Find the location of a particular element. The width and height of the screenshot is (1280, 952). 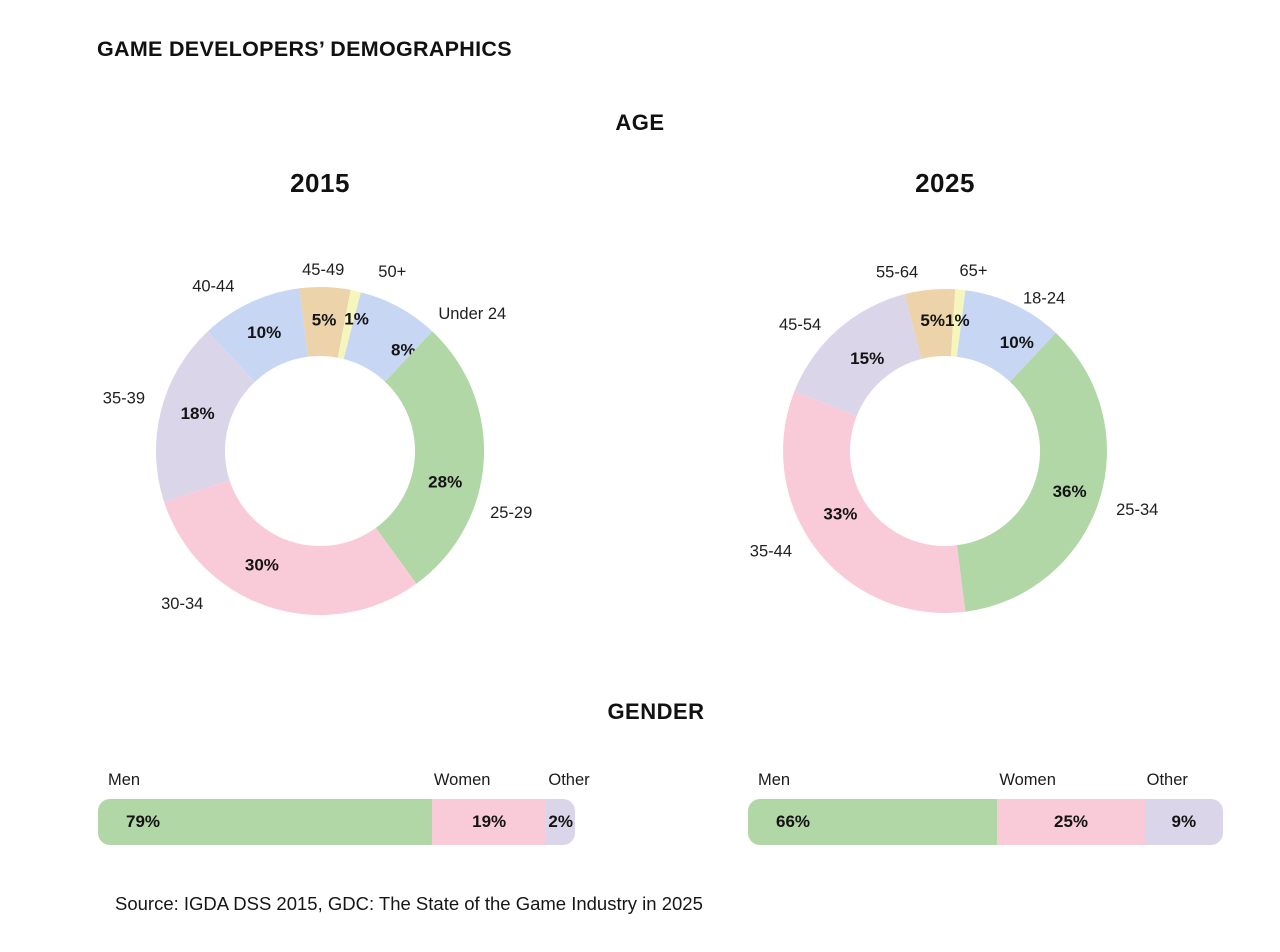

gender-bar-2025-bar: 66% 25% 9% is located at coordinates (985, 822).